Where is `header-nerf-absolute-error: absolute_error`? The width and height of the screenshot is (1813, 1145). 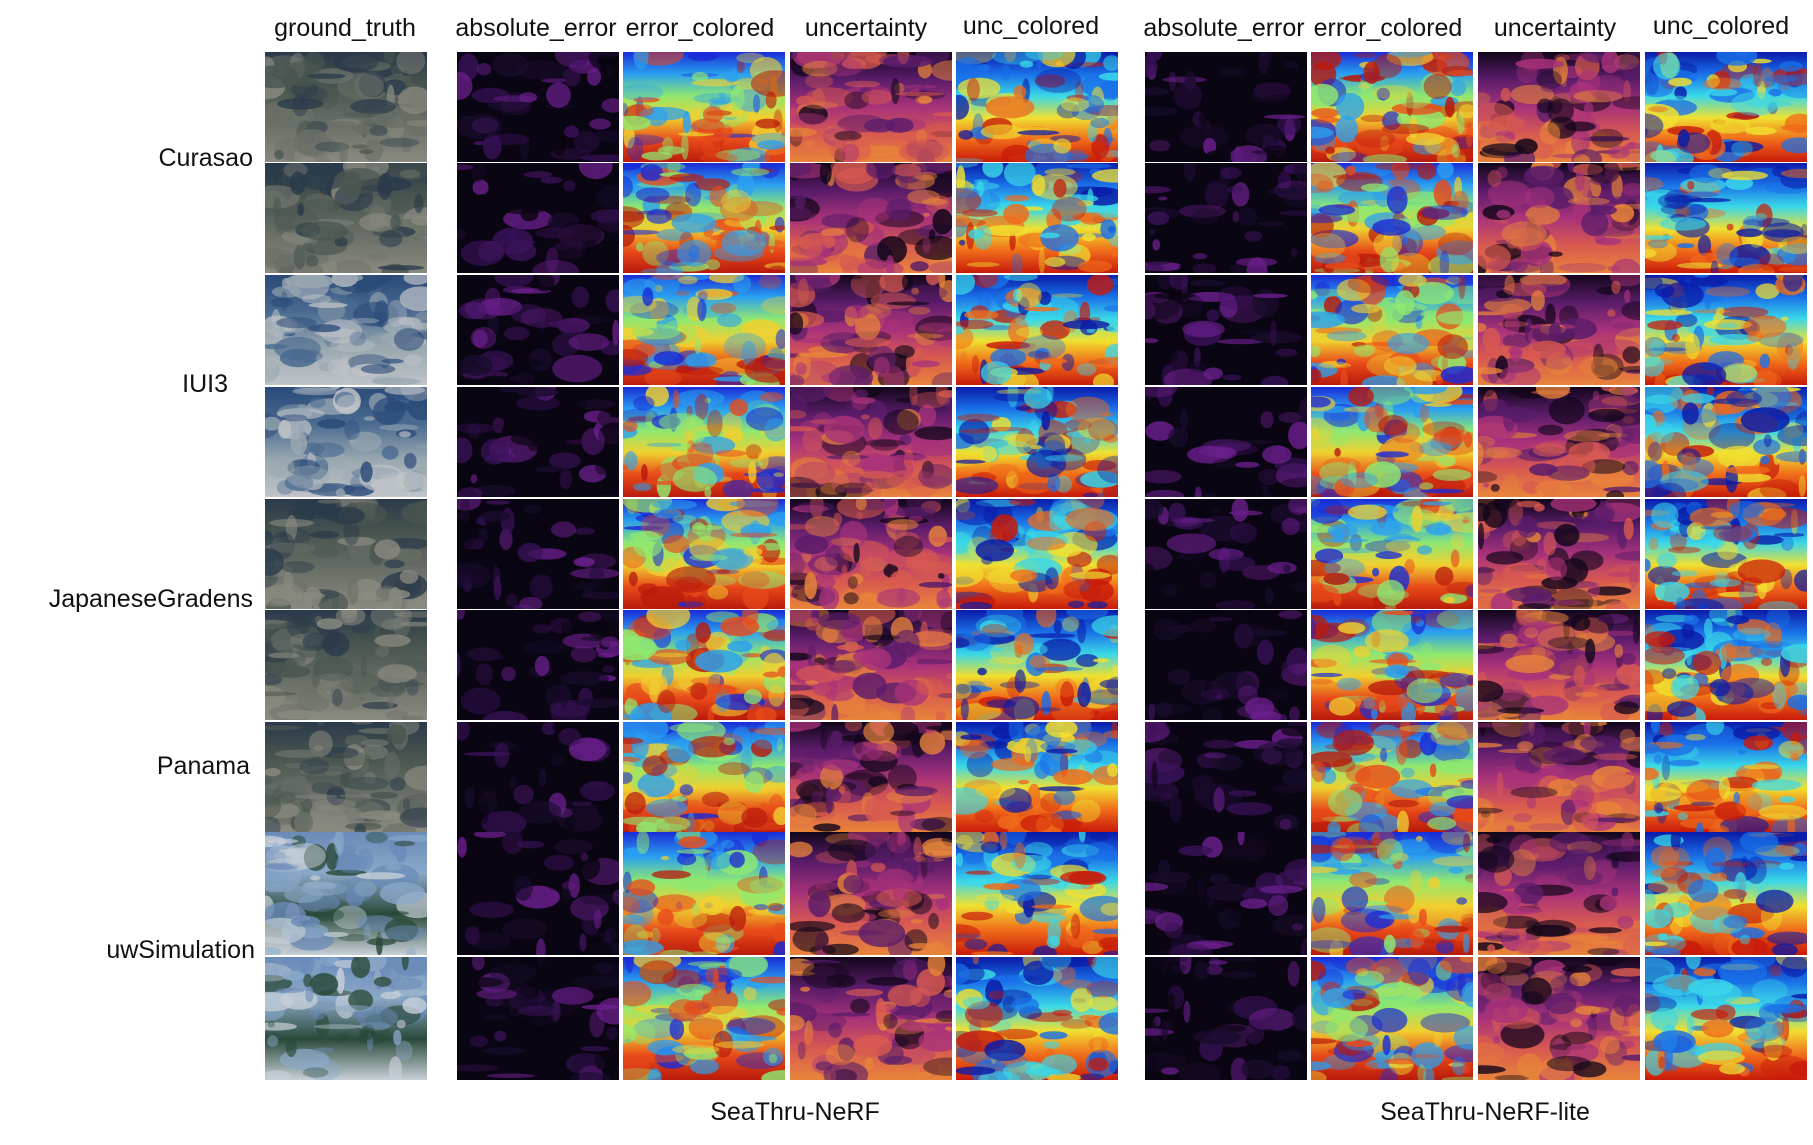
header-nerf-absolute-error: absolute_error is located at coordinates (536, 28).